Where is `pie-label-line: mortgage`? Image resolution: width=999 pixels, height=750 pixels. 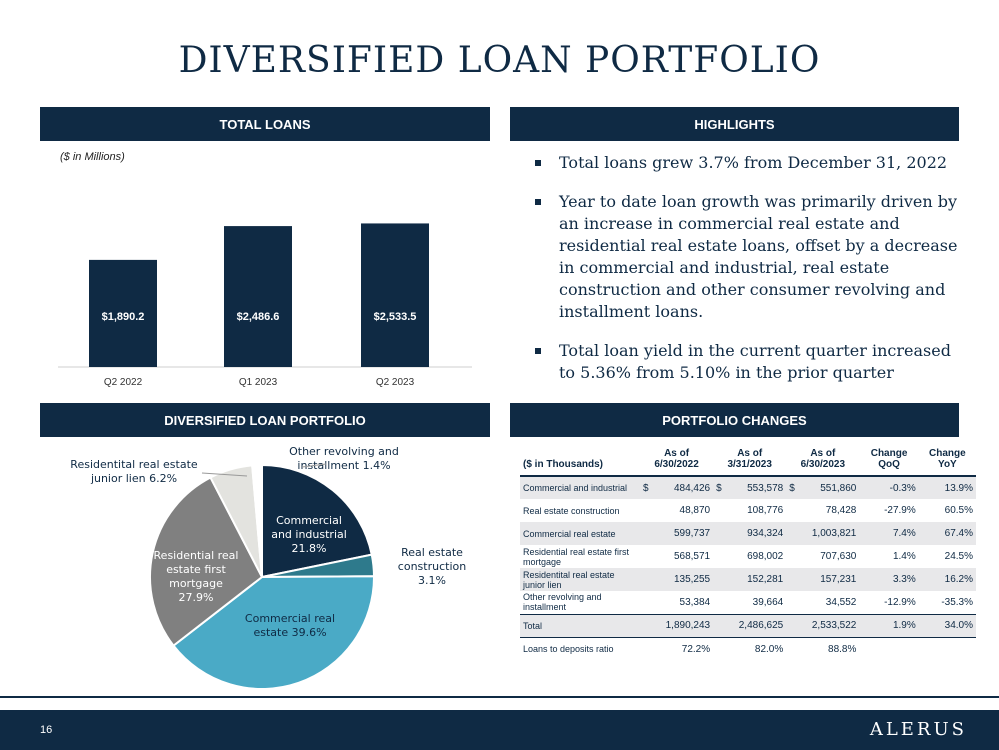 pie-label-line: mortgage is located at coordinates (196, 583).